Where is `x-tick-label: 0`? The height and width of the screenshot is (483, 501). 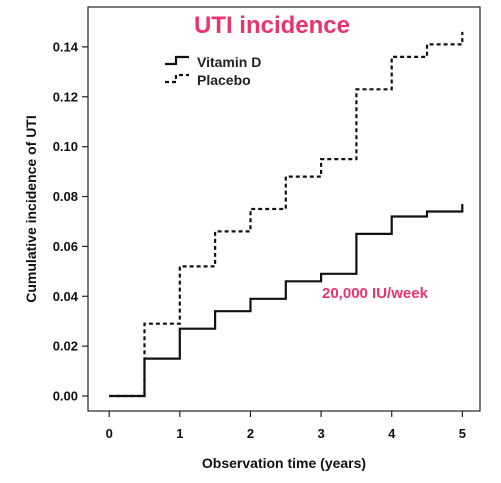 x-tick-label: 0 is located at coordinates (109, 433).